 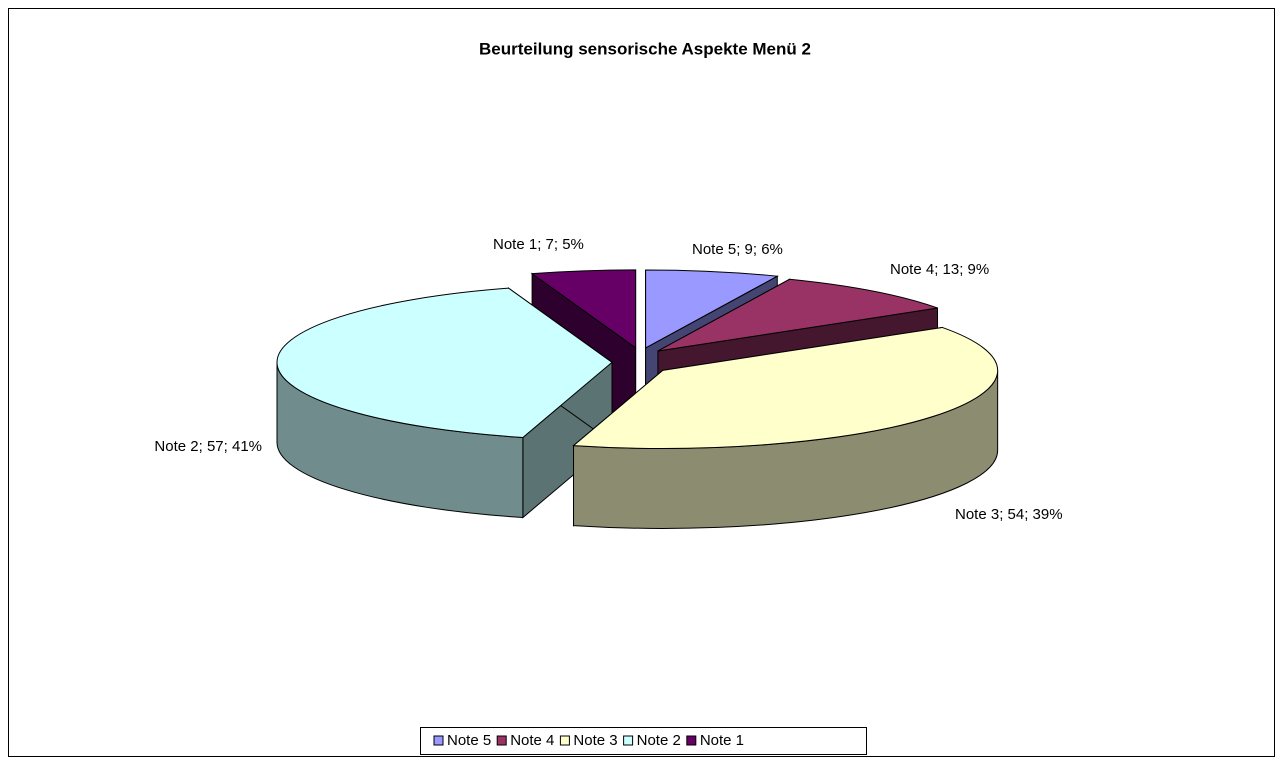 What do you see at coordinates (939, 269) in the screenshot?
I see `data-label: Note 4; 13; 9%` at bounding box center [939, 269].